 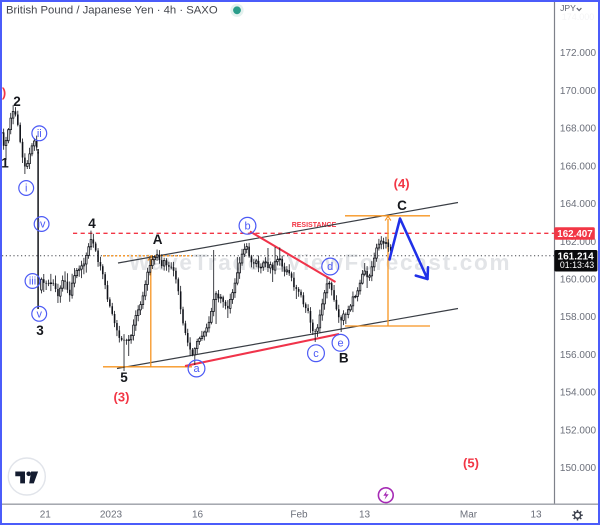 What do you see at coordinates (568, 8) in the screenshot?
I see `svg-text: JPY` at bounding box center [568, 8].